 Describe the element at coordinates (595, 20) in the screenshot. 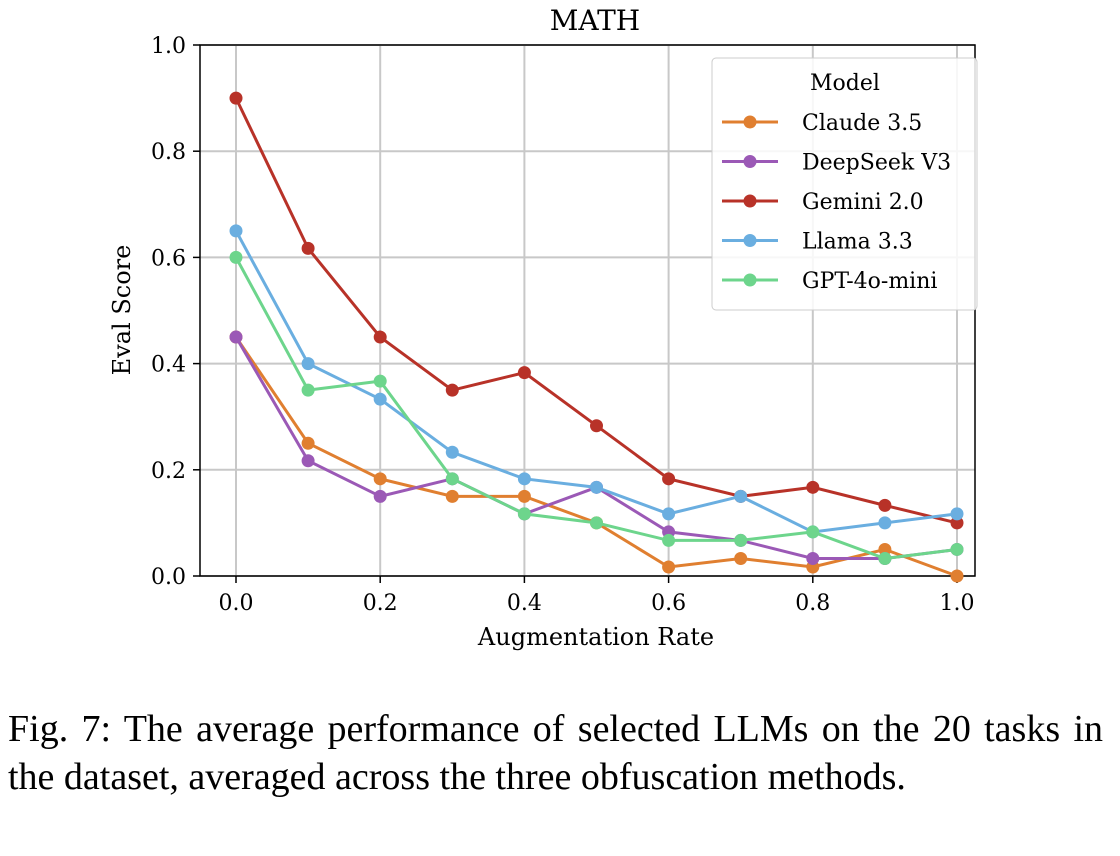

I see `chart-title: MATH` at that location.